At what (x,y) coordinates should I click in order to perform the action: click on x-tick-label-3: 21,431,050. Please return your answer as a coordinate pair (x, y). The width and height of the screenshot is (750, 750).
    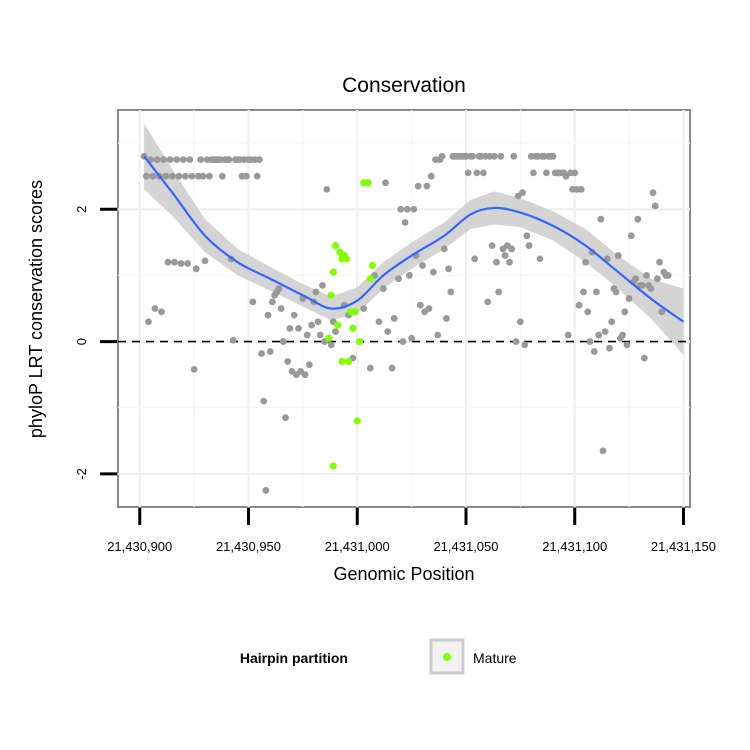
    Looking at the image, I should click on (465, 546).